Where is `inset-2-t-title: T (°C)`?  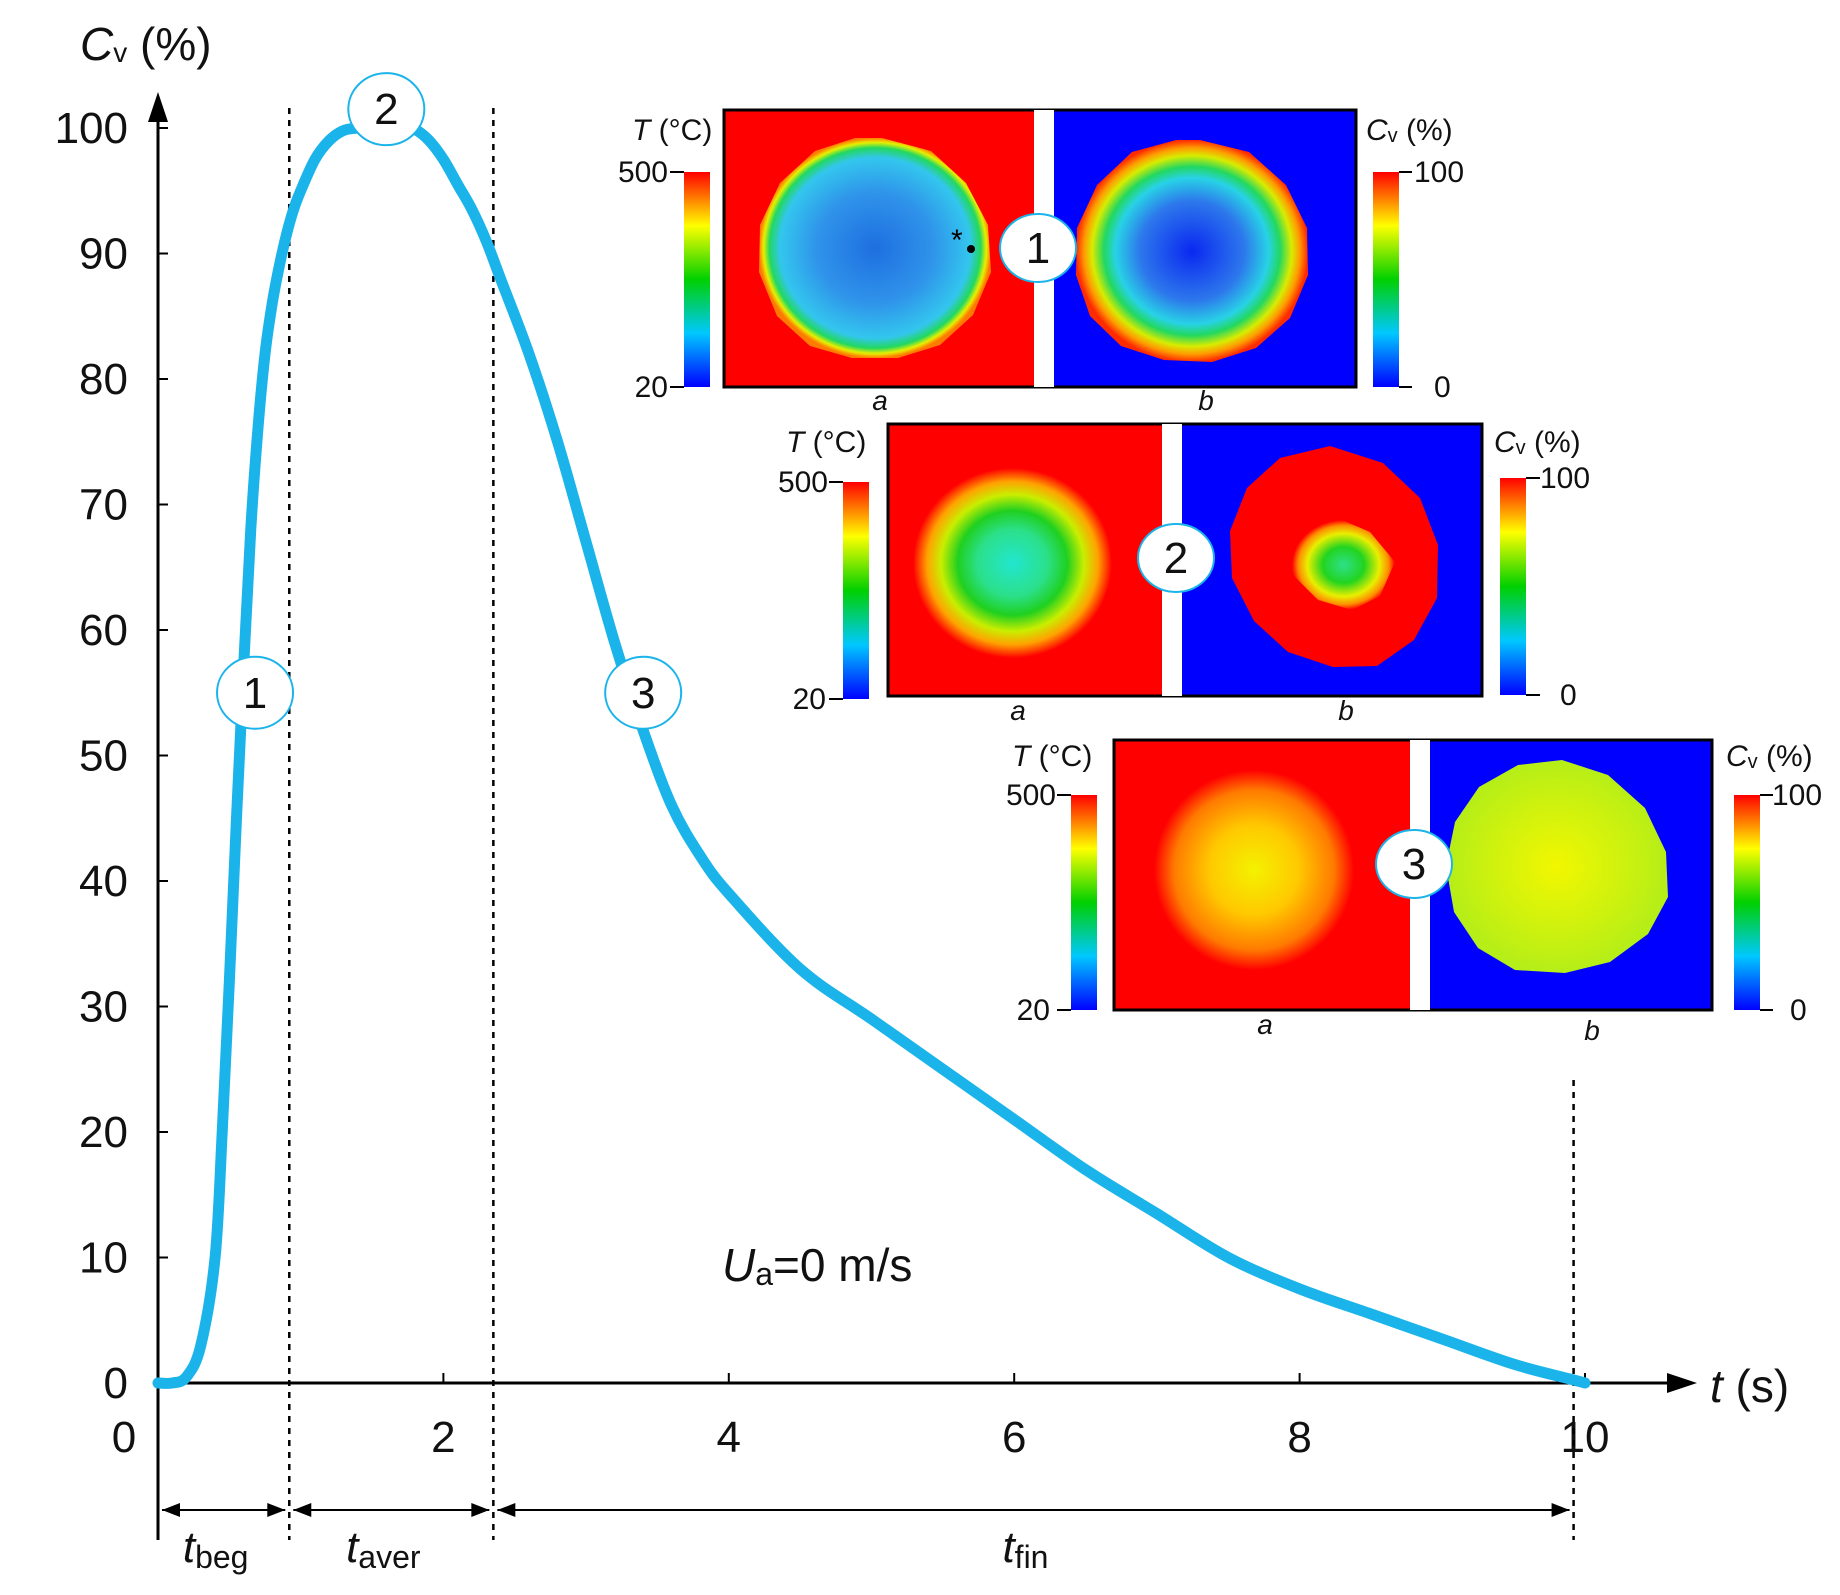
inset-2-t-title: T (°C) is located at coordinates (826, 442).